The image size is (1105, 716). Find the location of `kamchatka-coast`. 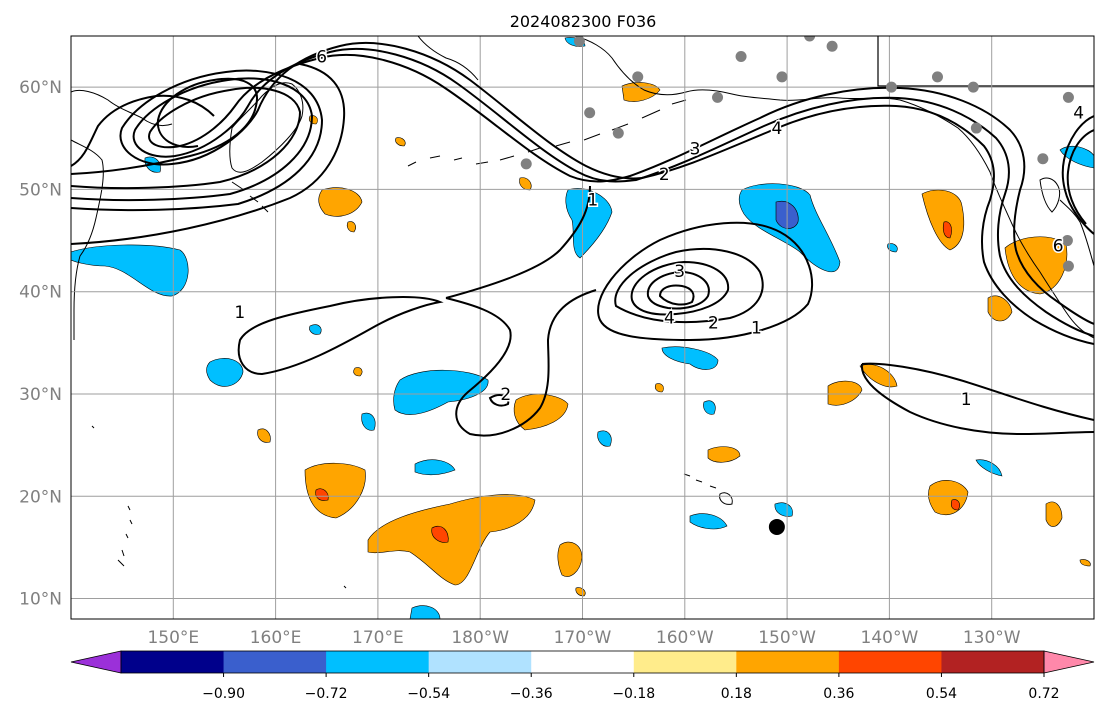

kamchatka-coast is located at coordinates (266, 127).